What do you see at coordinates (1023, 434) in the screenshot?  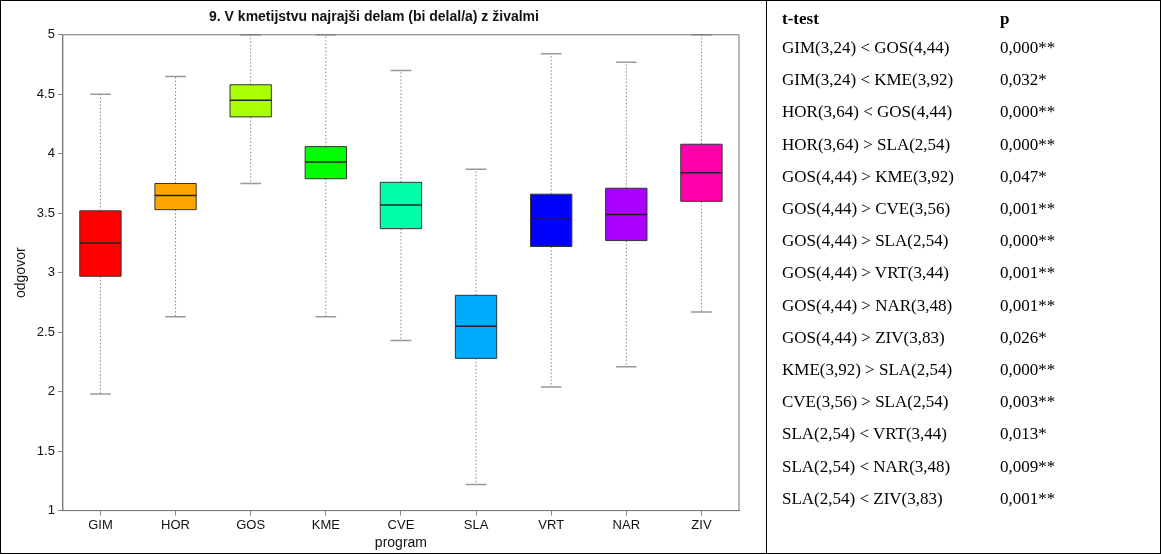 I see `text: 0,013*` at bounding box center [1023, 434].